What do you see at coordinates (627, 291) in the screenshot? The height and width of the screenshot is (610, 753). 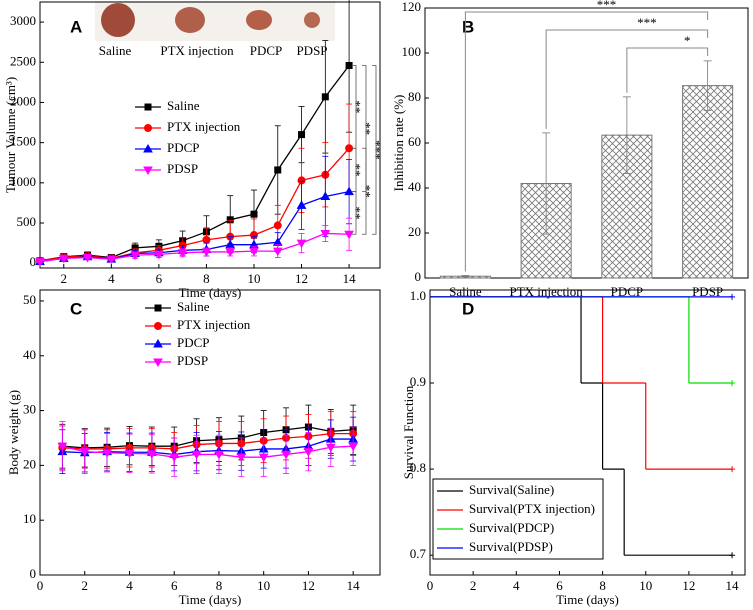 I see `x-tick-label: PDCP` at bounding box center [627, 291].